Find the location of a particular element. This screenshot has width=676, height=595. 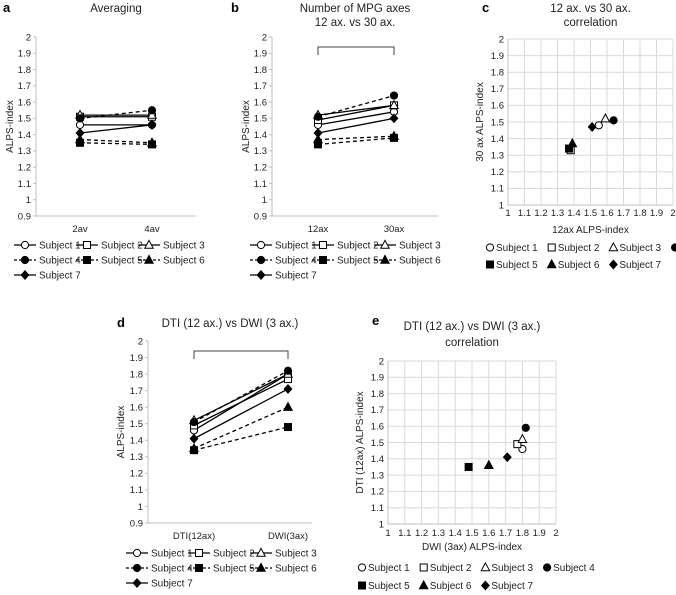

x-tick-label: 1.5 is located at coordinates (590, 213).